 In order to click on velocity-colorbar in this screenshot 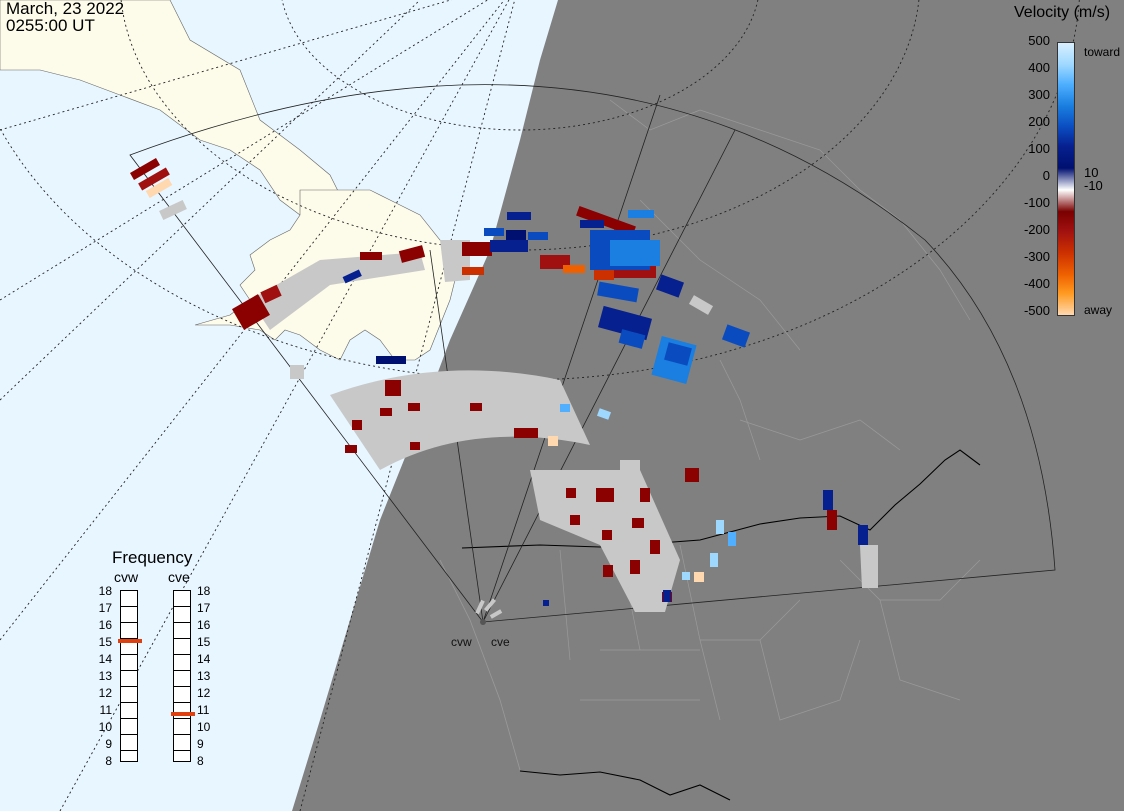, I will do `click(1066, 179)`.